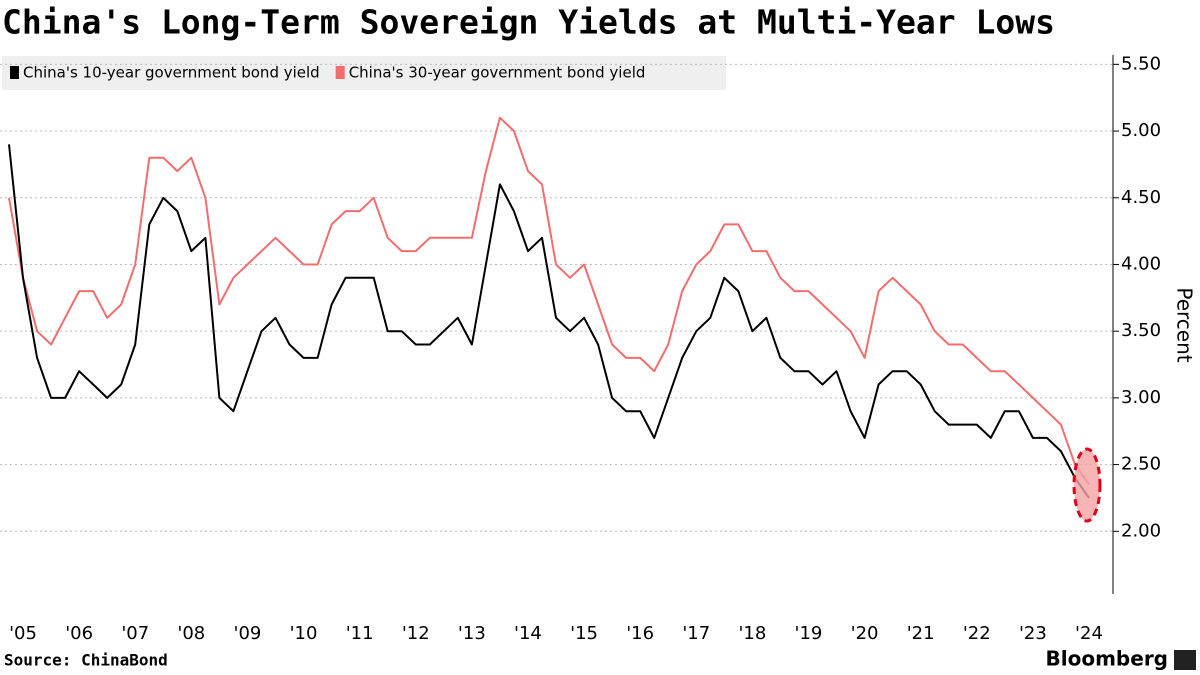 This screenshot has width=1200, height=675. I want to click on x-tick-label: '17, so click(696, 633).